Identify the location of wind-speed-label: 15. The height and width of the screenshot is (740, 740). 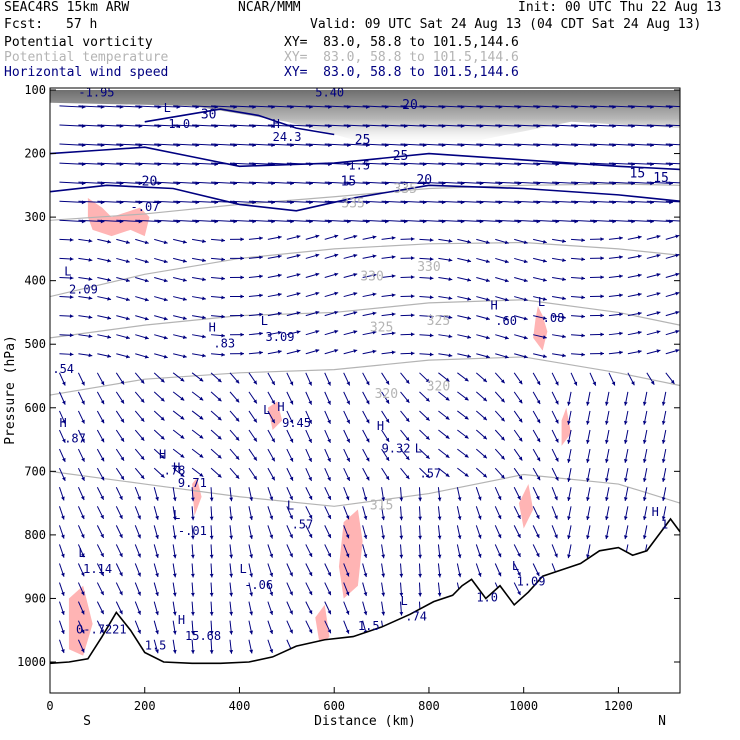
(638, 174).